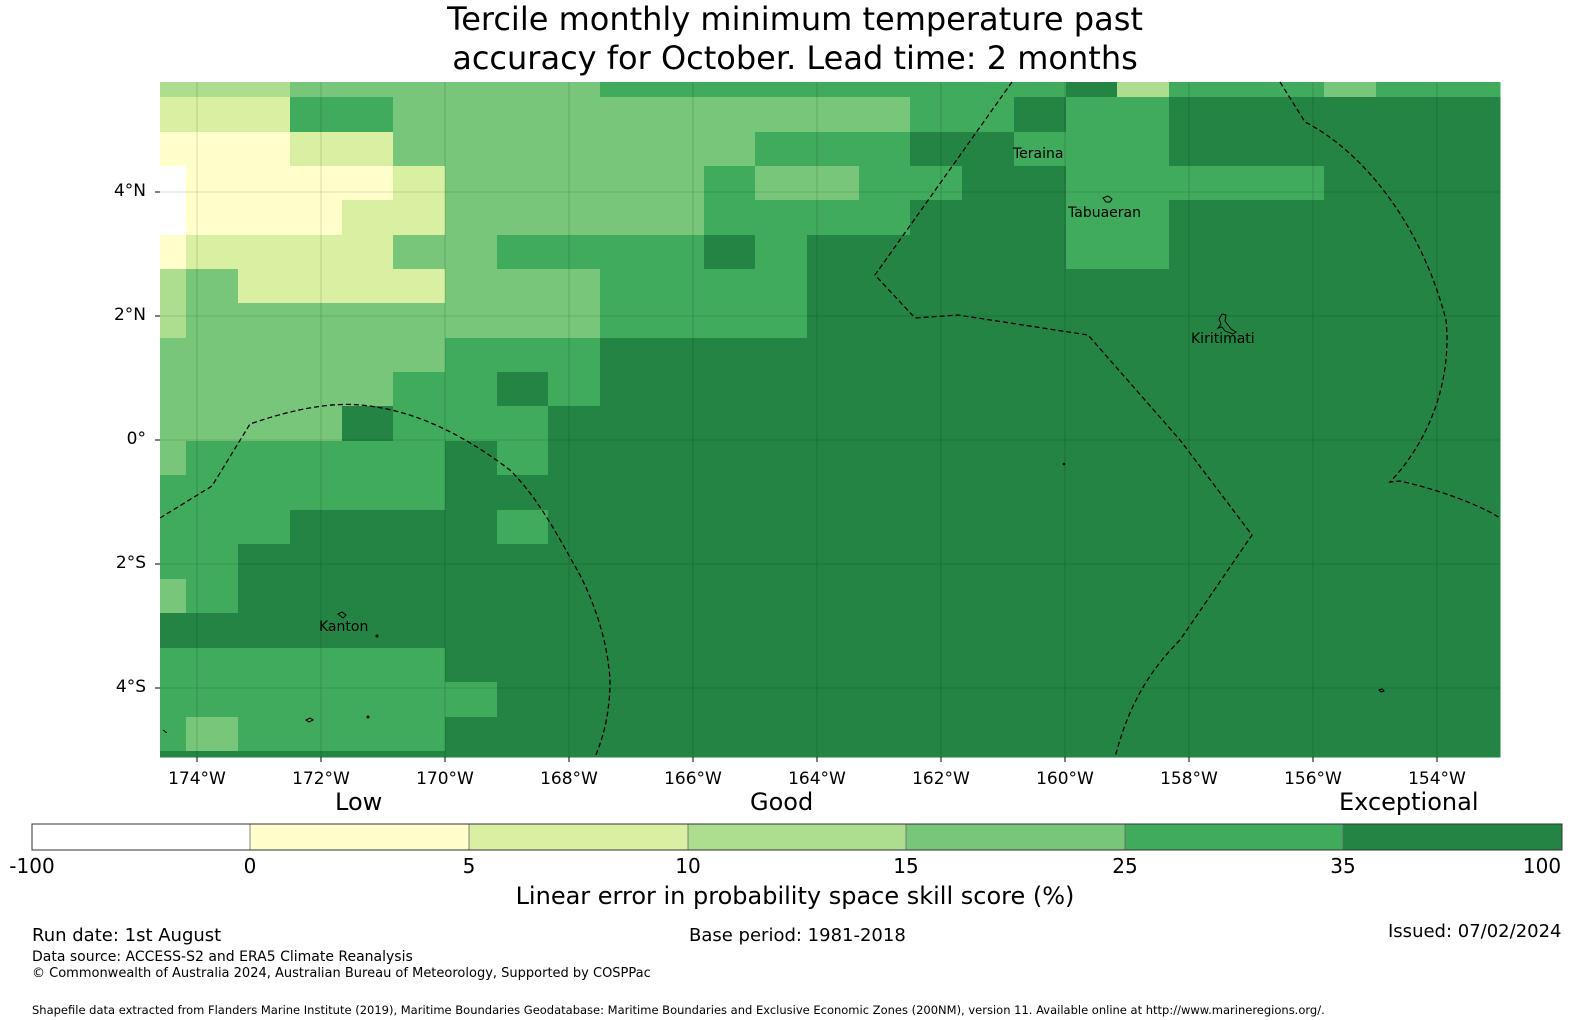  What do you see at coordinates (130, 687) in the screenshot?
I see `lat-label-4s: 4°S` at bounding box center [130, 687].